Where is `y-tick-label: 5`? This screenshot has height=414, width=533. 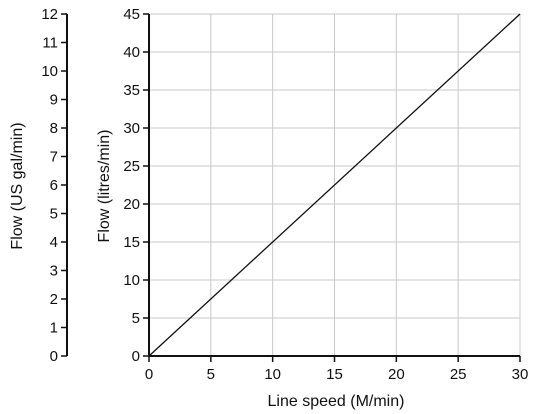 y-tick-label: 5 is located at coordinates (136, 318).